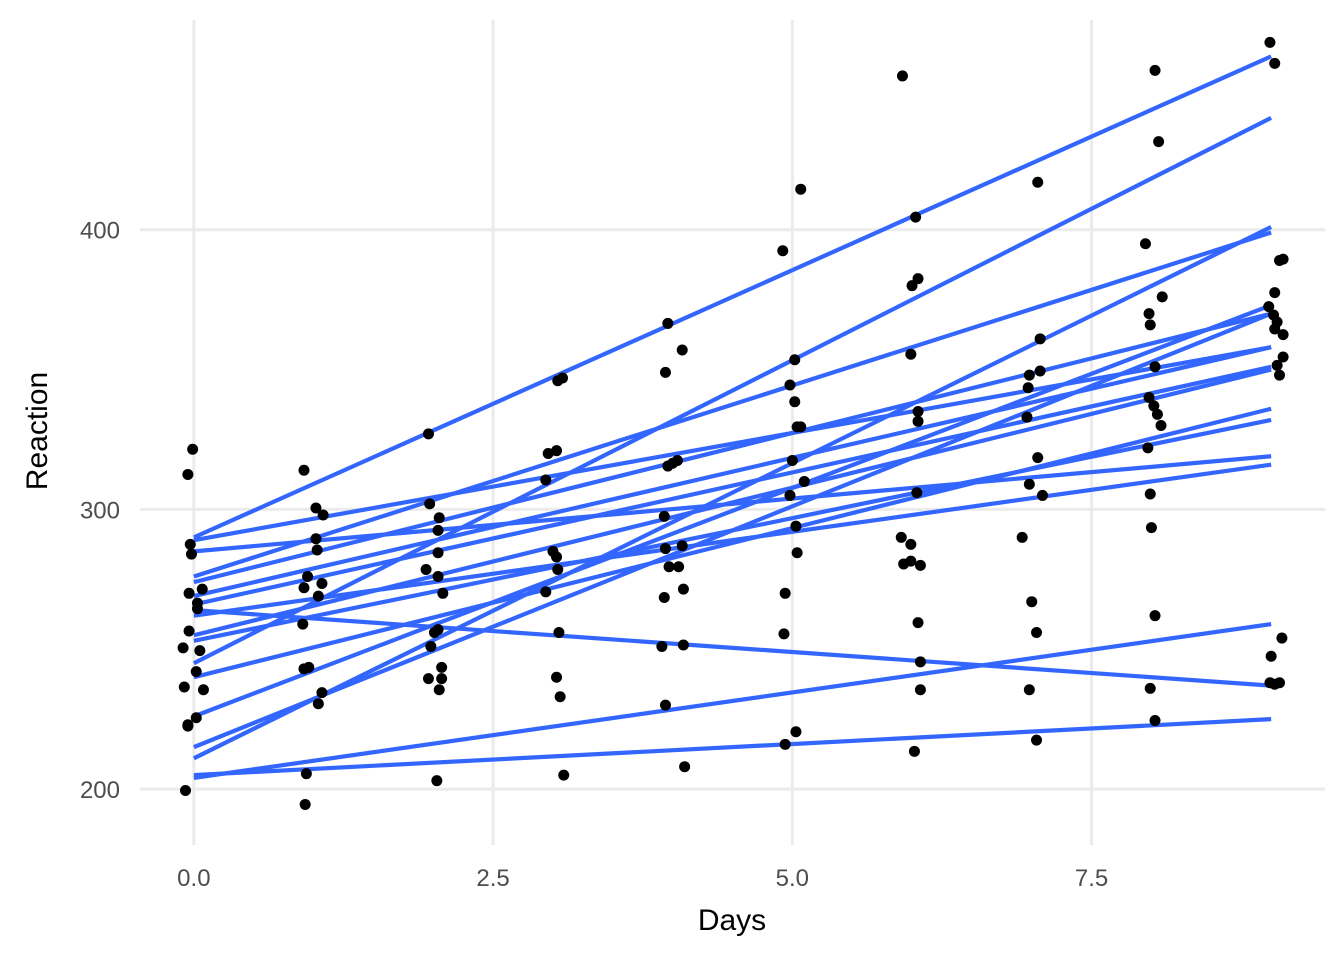  I want to click on x-tick-label: 2.5, so click(492, 878).